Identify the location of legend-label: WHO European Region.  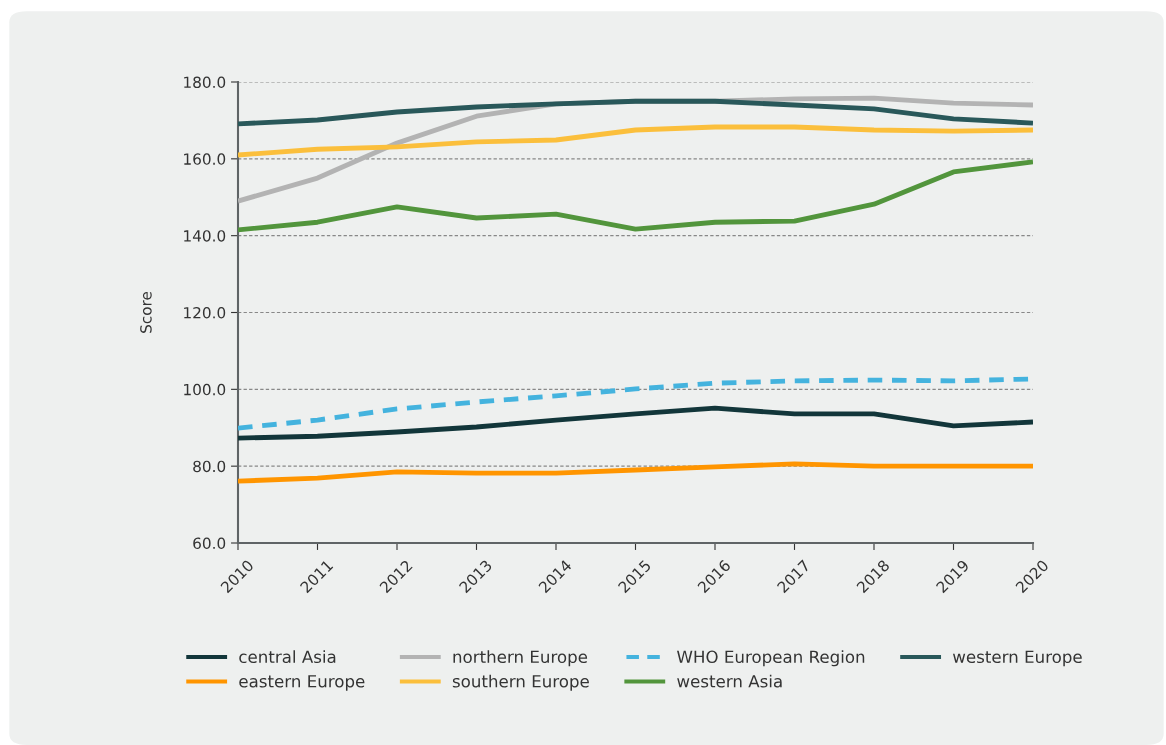
(771, 658).